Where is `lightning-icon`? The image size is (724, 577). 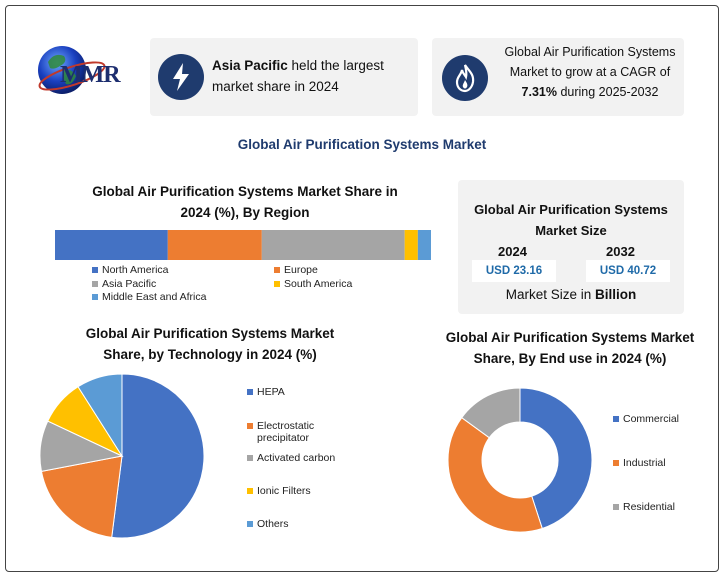
lightning-icon is located at coordinates (181, 77).